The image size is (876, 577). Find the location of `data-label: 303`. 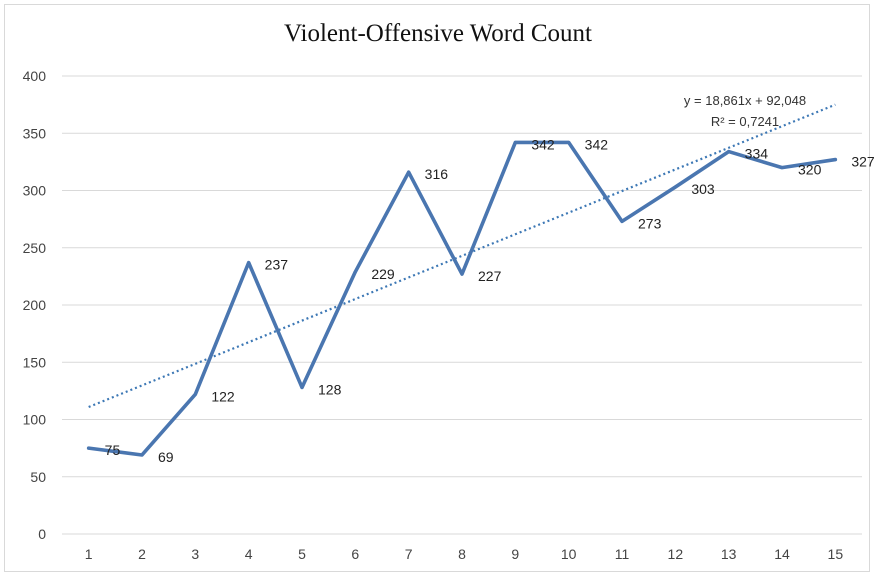

data-label: 303 is located at coordinates (703, 189).